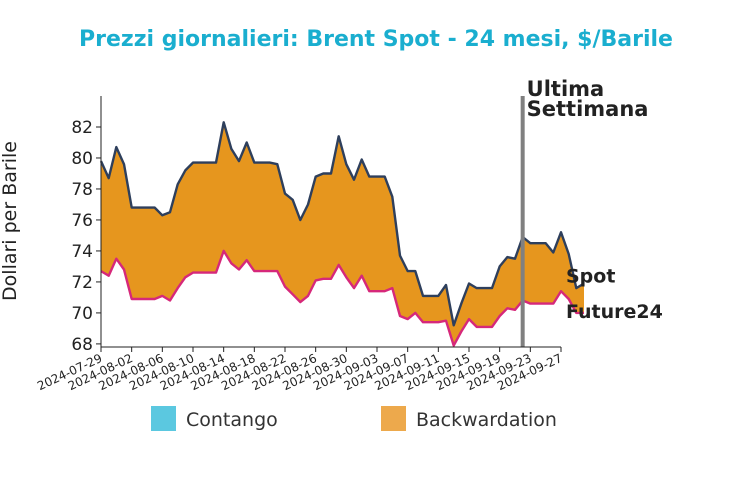 The height and width of the screenshot is (477, 752). What do you see at coordinates (82, 314) in the screenshot?
I see `y-tick-label: 70` at bounding box center [82, 314].